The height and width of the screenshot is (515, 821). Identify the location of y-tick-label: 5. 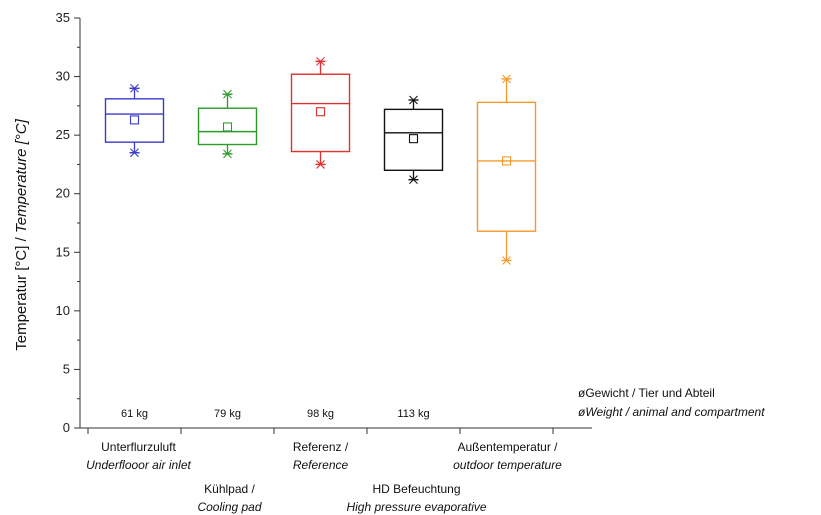
(66, 368).